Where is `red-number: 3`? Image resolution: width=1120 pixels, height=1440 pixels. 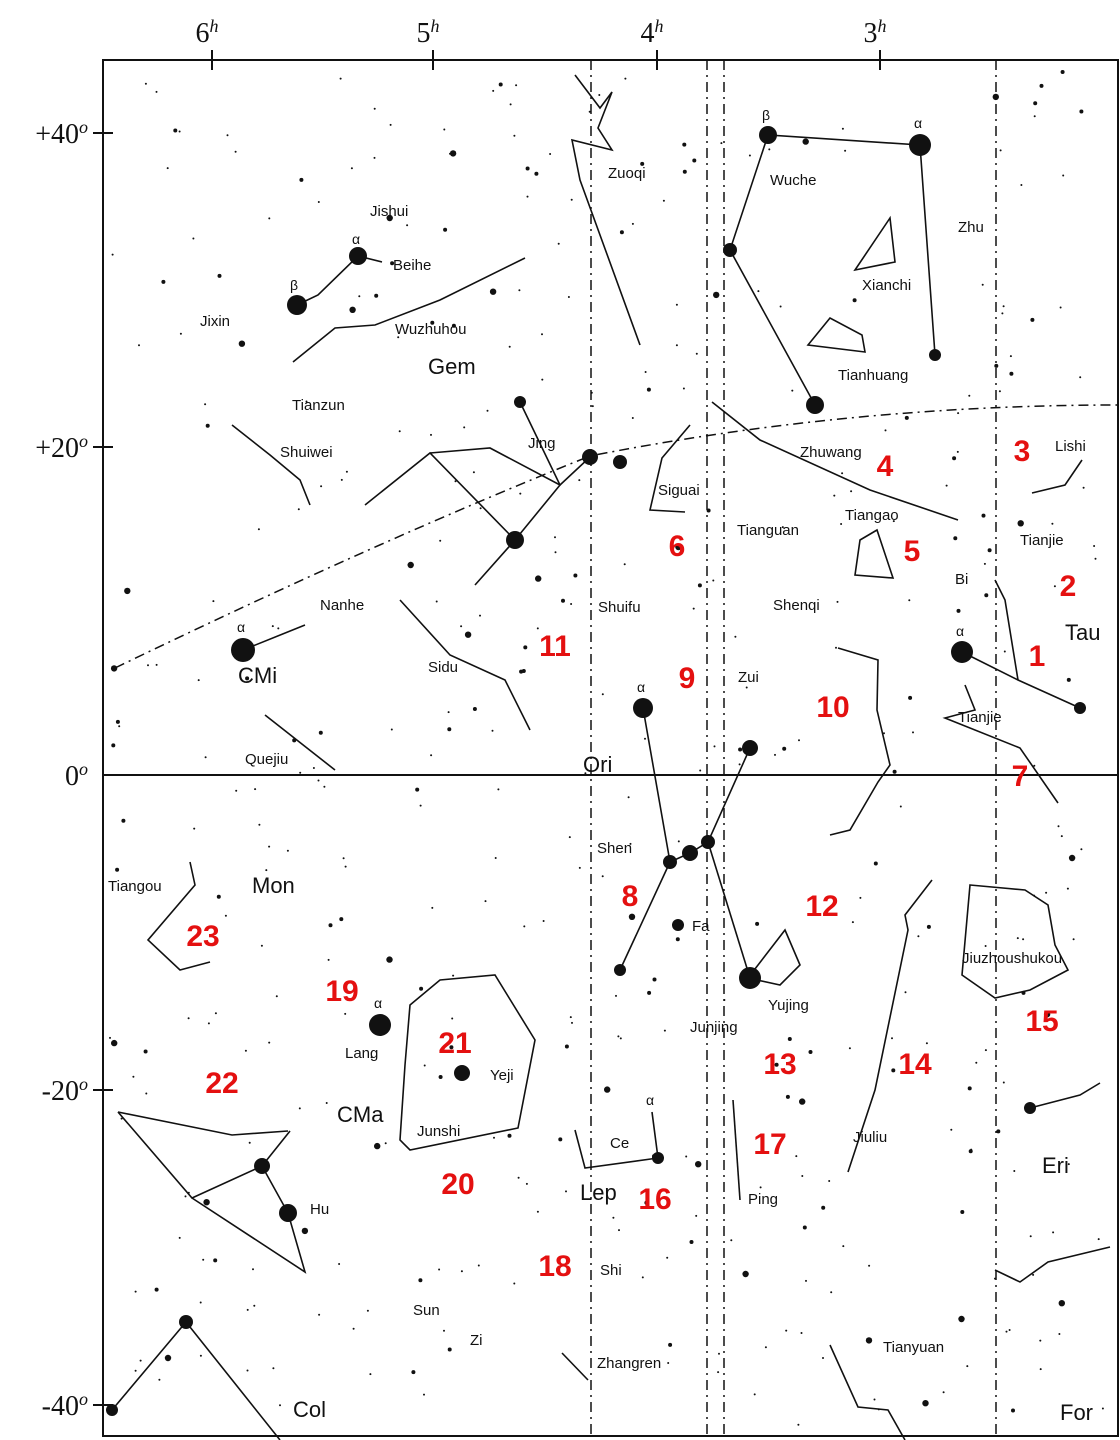 red-number: 3 is located at coordinates (1022, 451).